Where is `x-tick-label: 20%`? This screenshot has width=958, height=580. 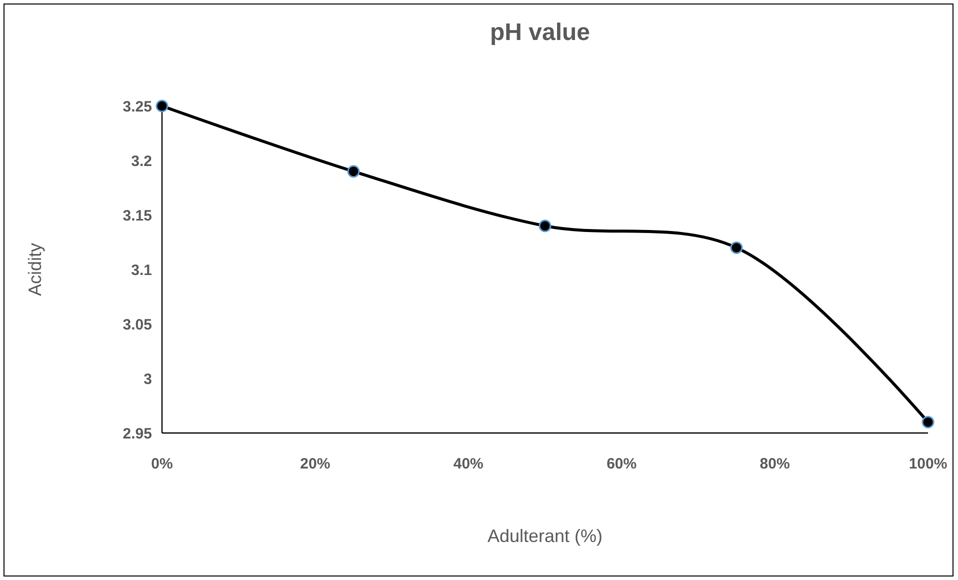
x-tick-label: 20% is located at coordinates (315, 463).